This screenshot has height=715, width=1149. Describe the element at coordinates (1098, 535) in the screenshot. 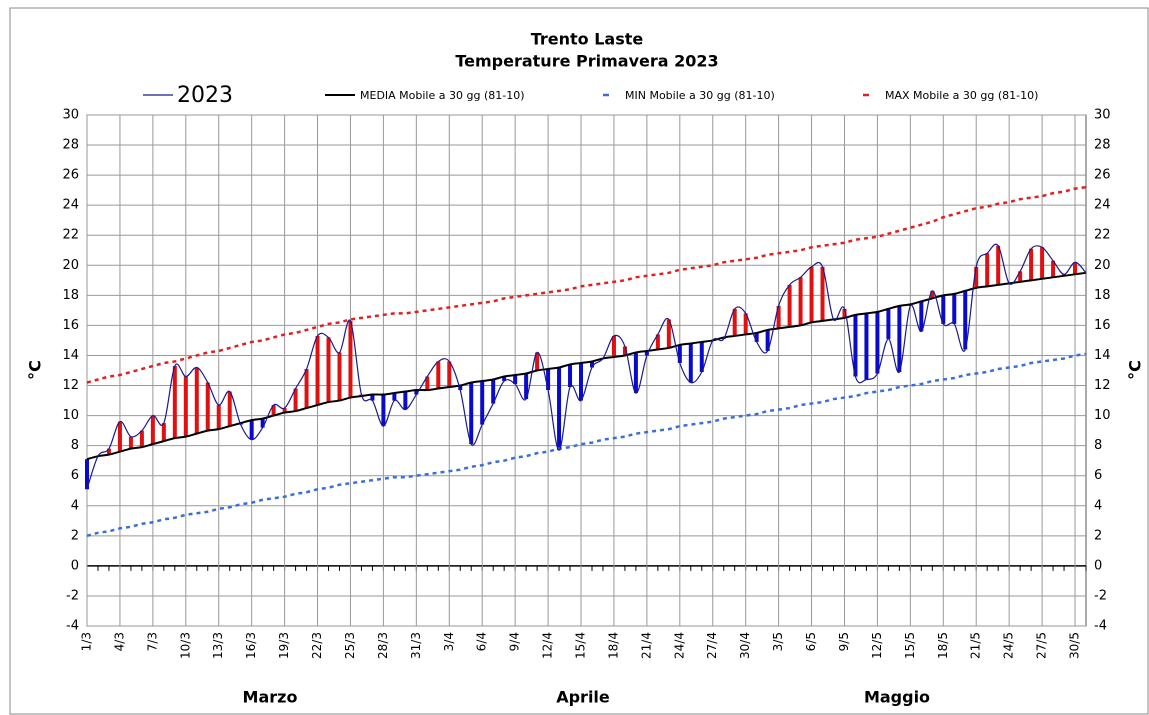

I see `y2-tick-label: 2` at that location.